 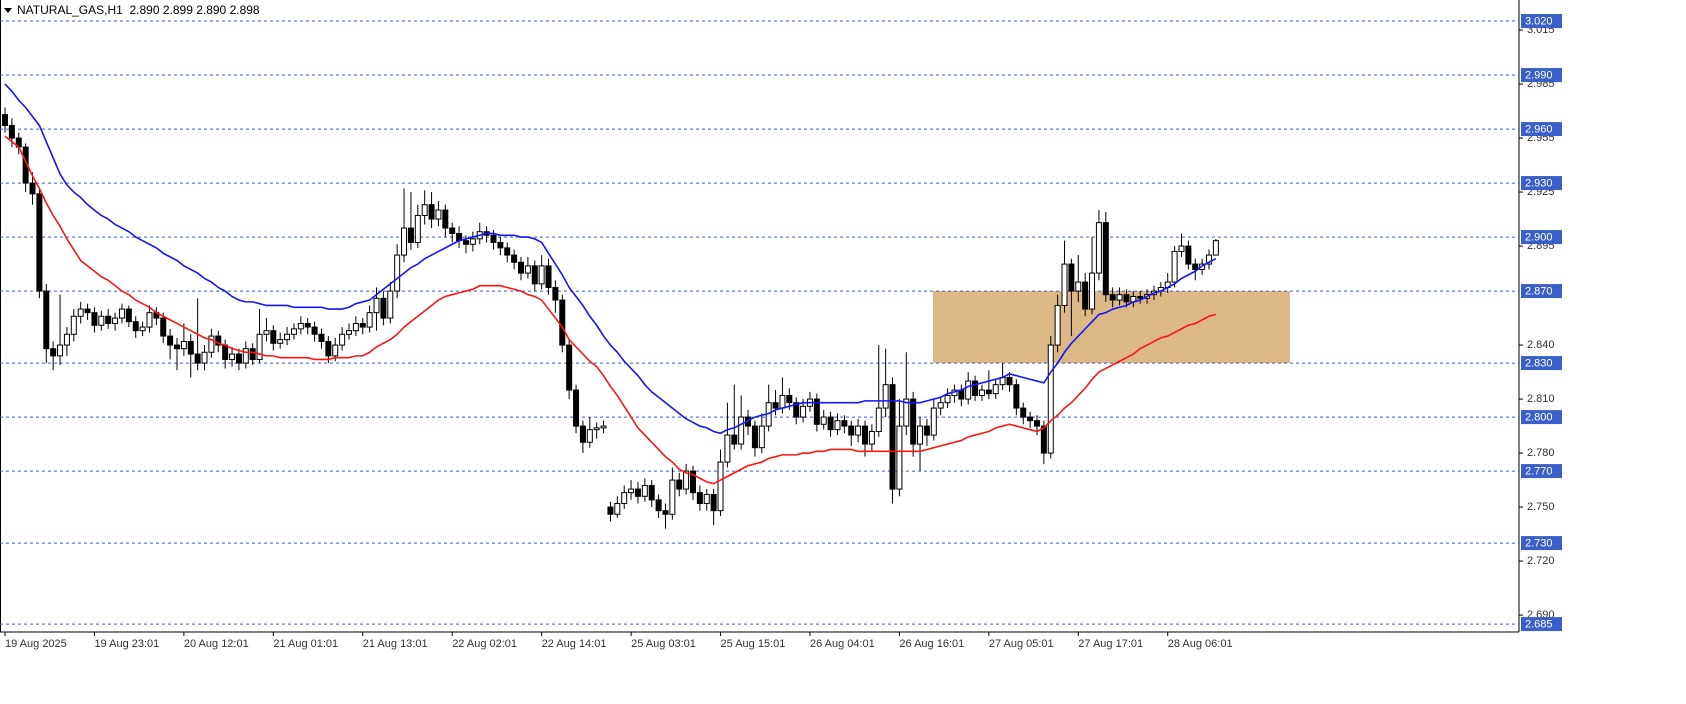 I want to click on x-tick-label: 27 Aug 17:01, so click(x=1110, y=644).